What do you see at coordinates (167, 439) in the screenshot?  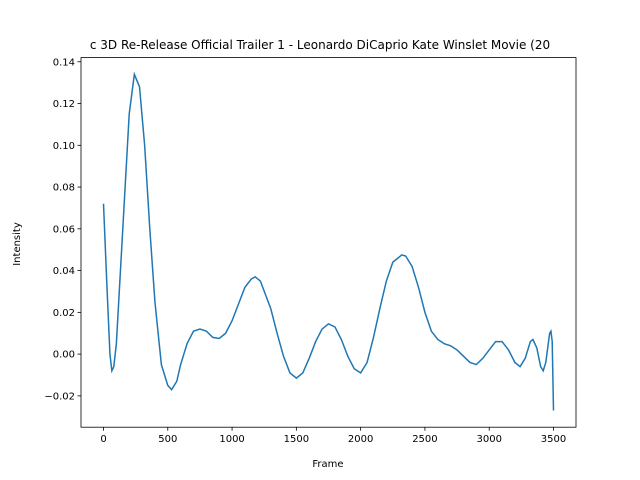 I see `x-tick-label: 500` at bounding box center [167, 439].